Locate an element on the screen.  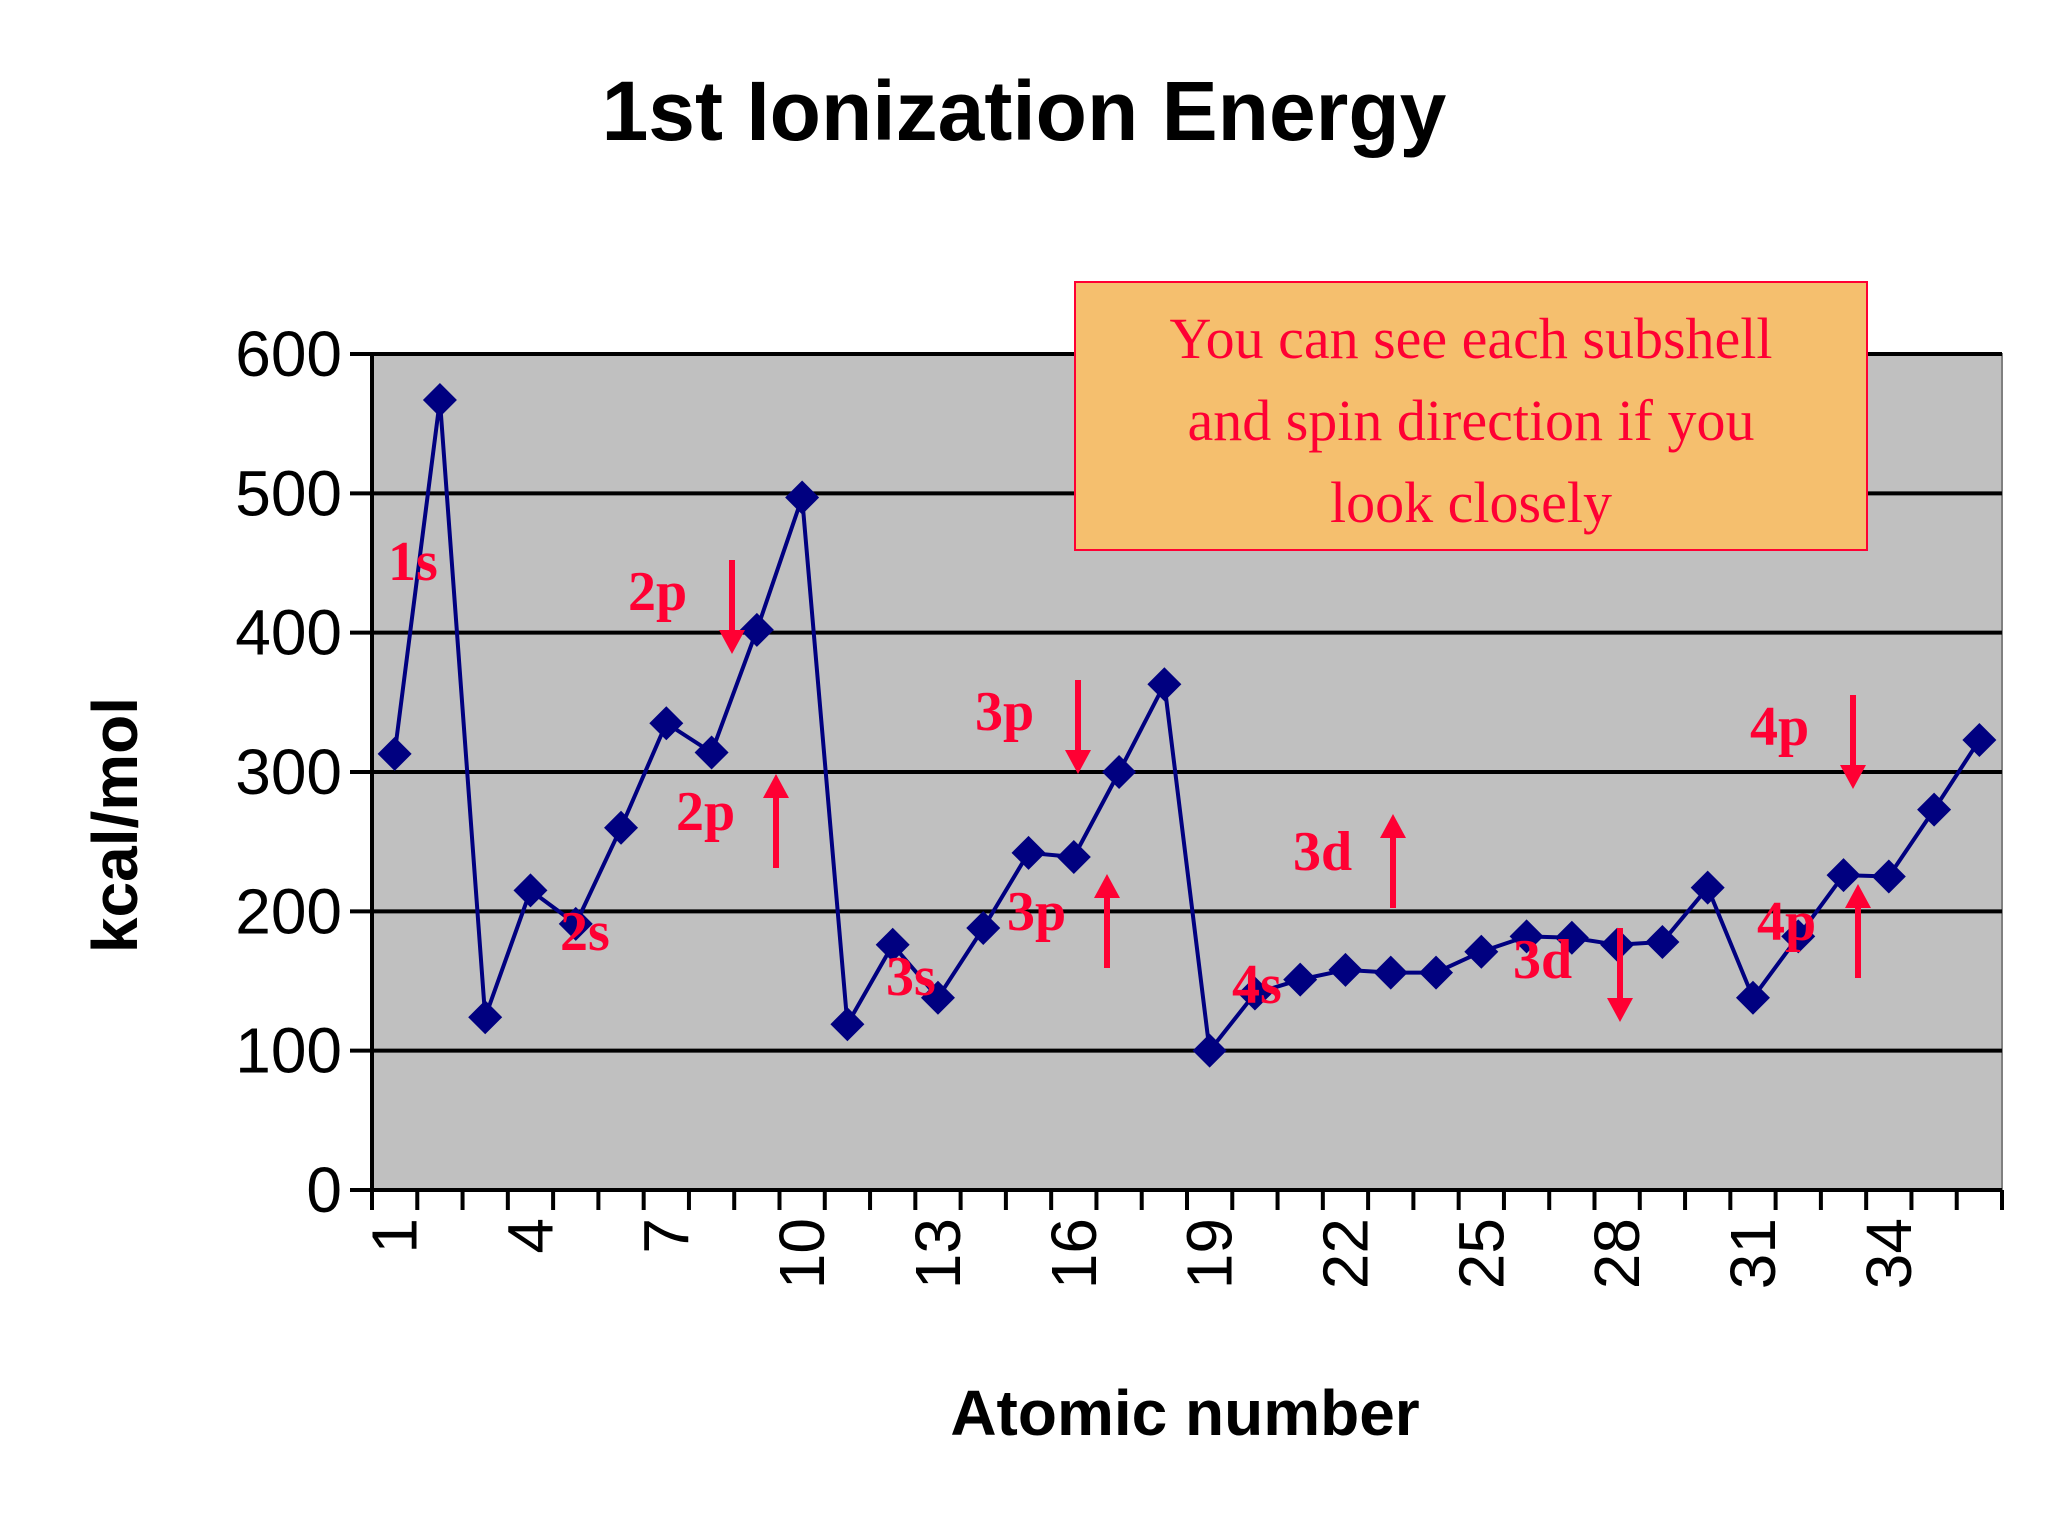
annotation-2p-up: 2p is located at coordinates (705, 812).